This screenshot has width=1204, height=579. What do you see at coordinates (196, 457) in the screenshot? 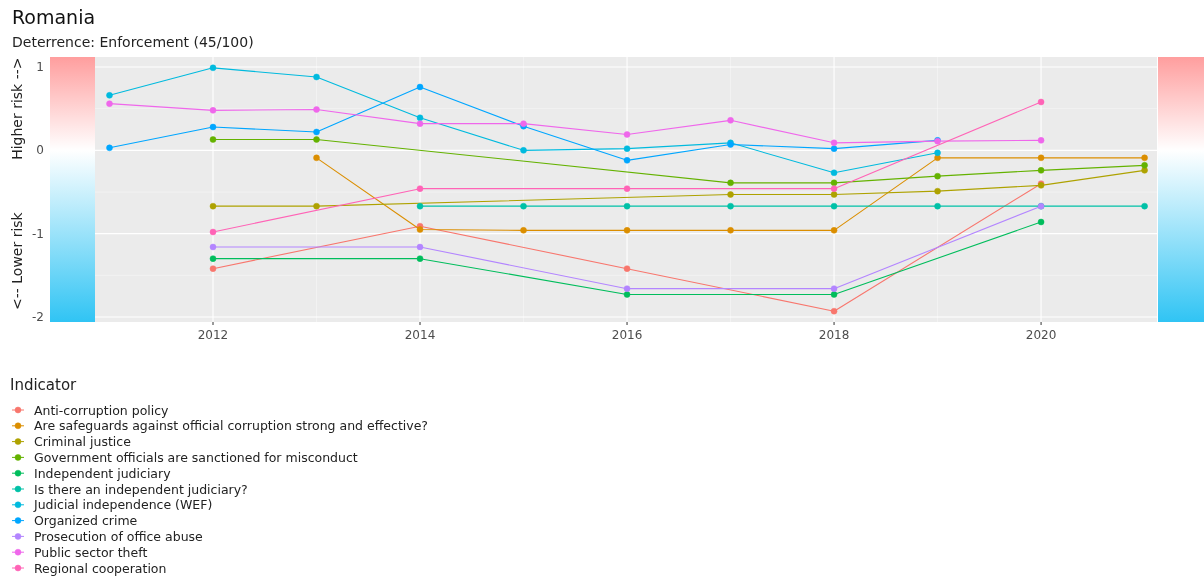
I see `legend-label: Government officials are sanctioned for misconduct` at bounding box center [196, 457].